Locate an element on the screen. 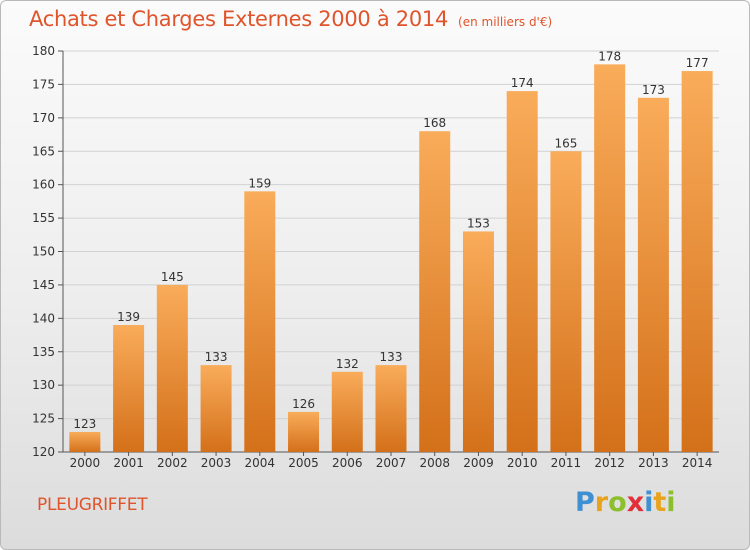 The image size is (750, 550). y-tick-label: 145 is located at coordinates (43, 285).